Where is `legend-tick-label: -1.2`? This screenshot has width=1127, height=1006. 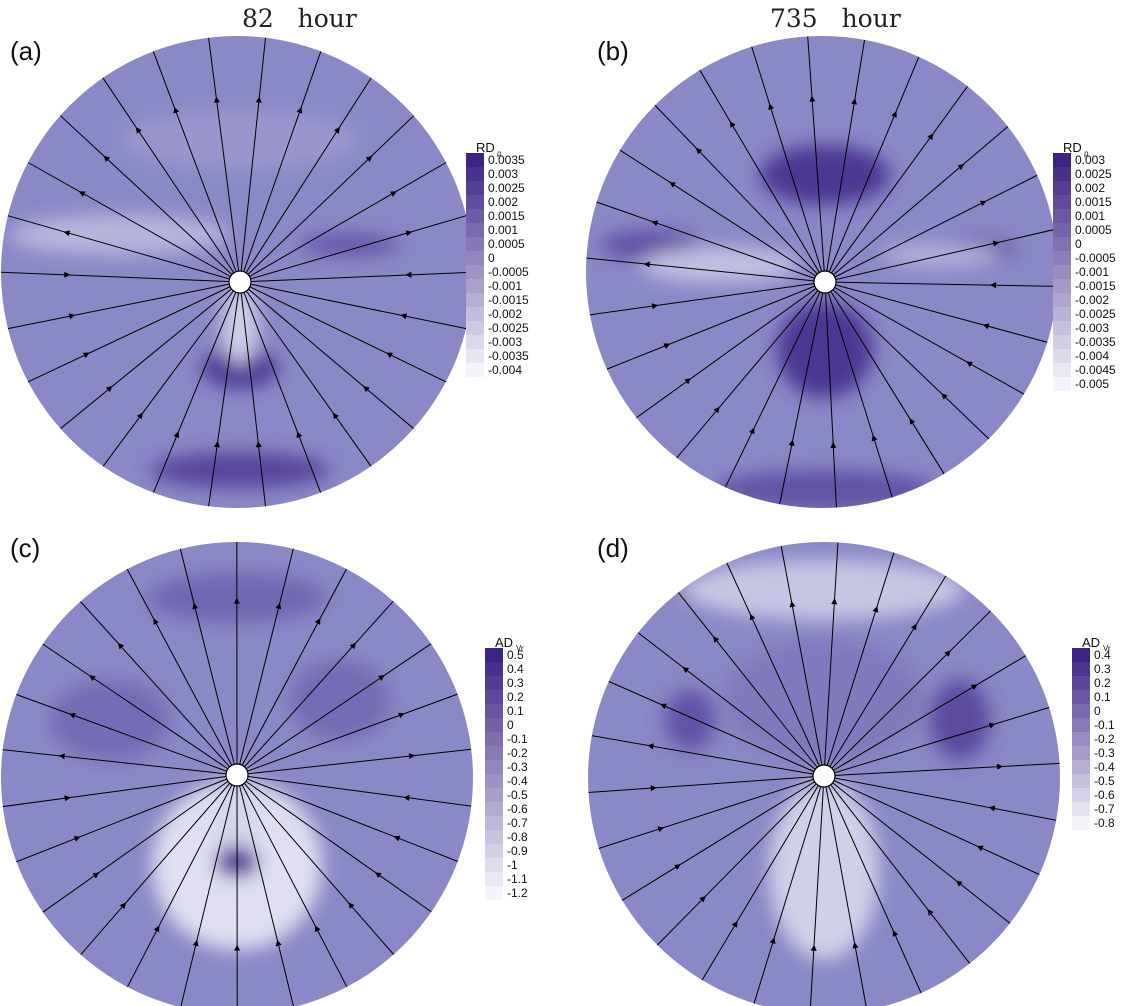 legend-tick-label: -1.2 is located at coordinates (517, 893).